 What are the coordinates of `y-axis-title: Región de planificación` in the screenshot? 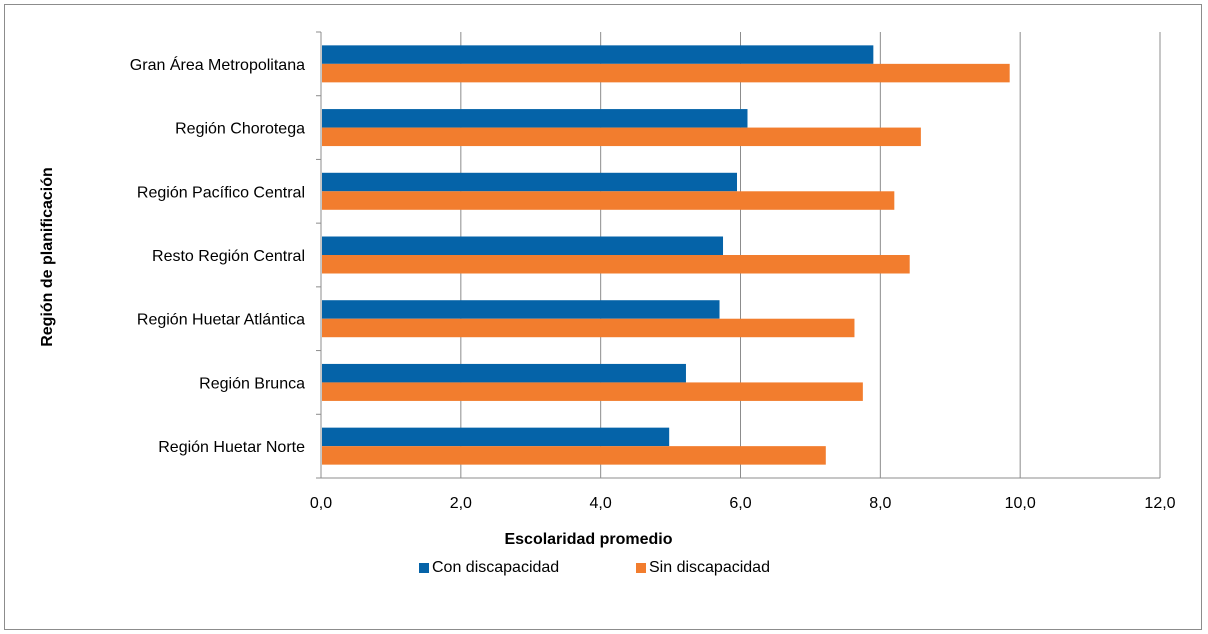 It's located at (47, 257).